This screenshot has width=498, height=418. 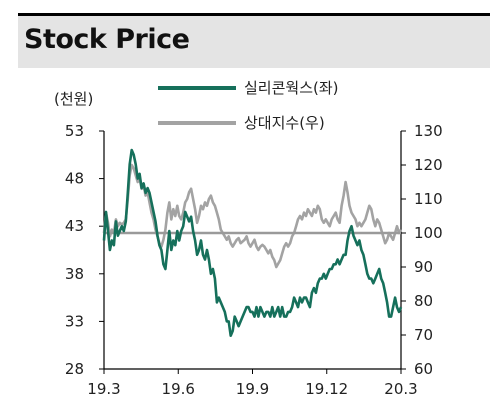 I want to click on right-tick-label: 120, so click(x=428, y=165).